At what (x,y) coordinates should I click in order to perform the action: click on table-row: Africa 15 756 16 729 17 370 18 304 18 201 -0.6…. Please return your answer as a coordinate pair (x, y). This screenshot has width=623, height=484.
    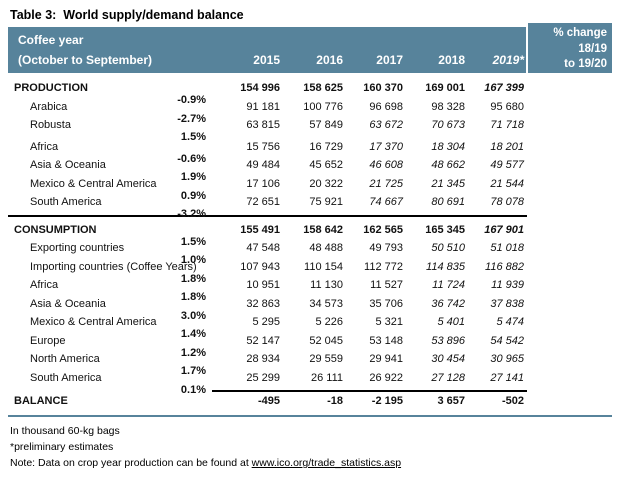
    Looking at the image, I should click on (310, 152).